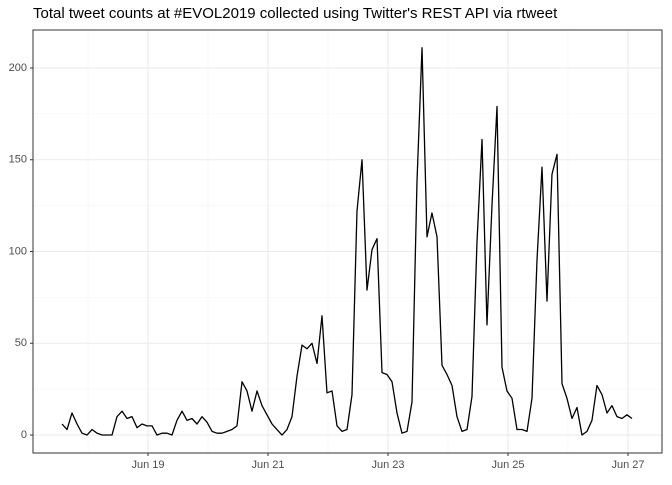  Describe the element at coordinates (147, 465) in the screenshot. I see `x-tick-label: Jun 19` at that location.